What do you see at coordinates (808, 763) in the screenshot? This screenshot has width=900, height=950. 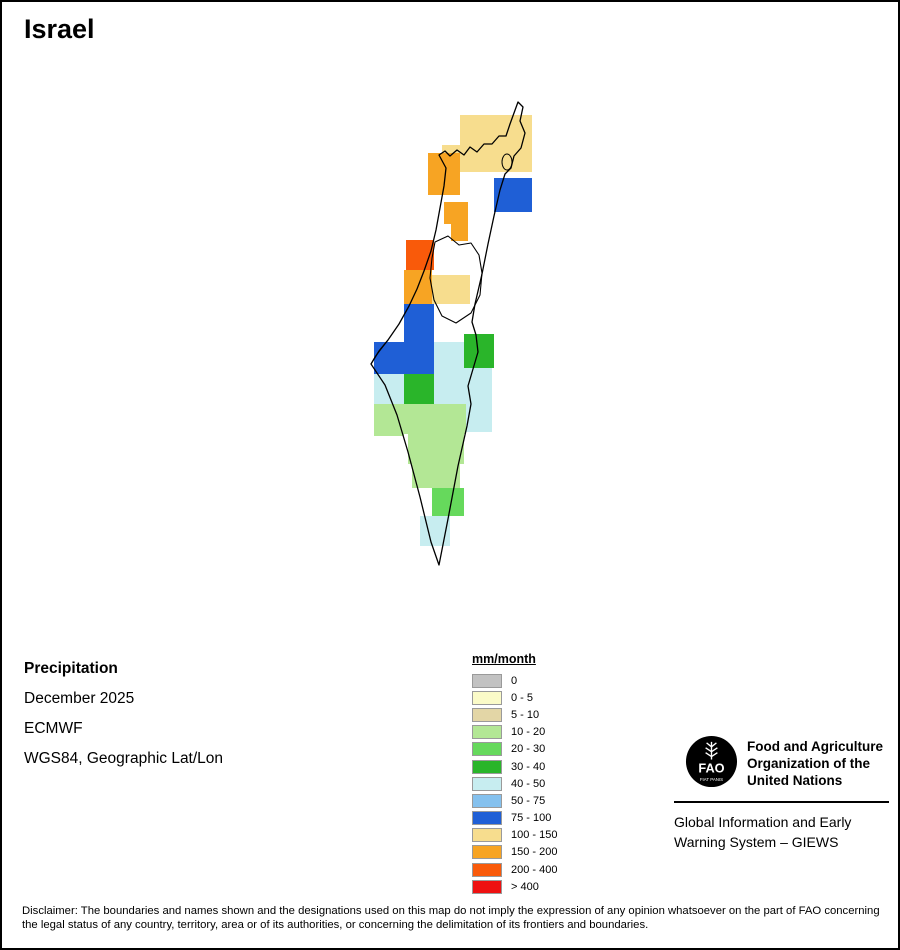 I see `fao-name-line-2: Organization of the` at bounding box center [808, 763].